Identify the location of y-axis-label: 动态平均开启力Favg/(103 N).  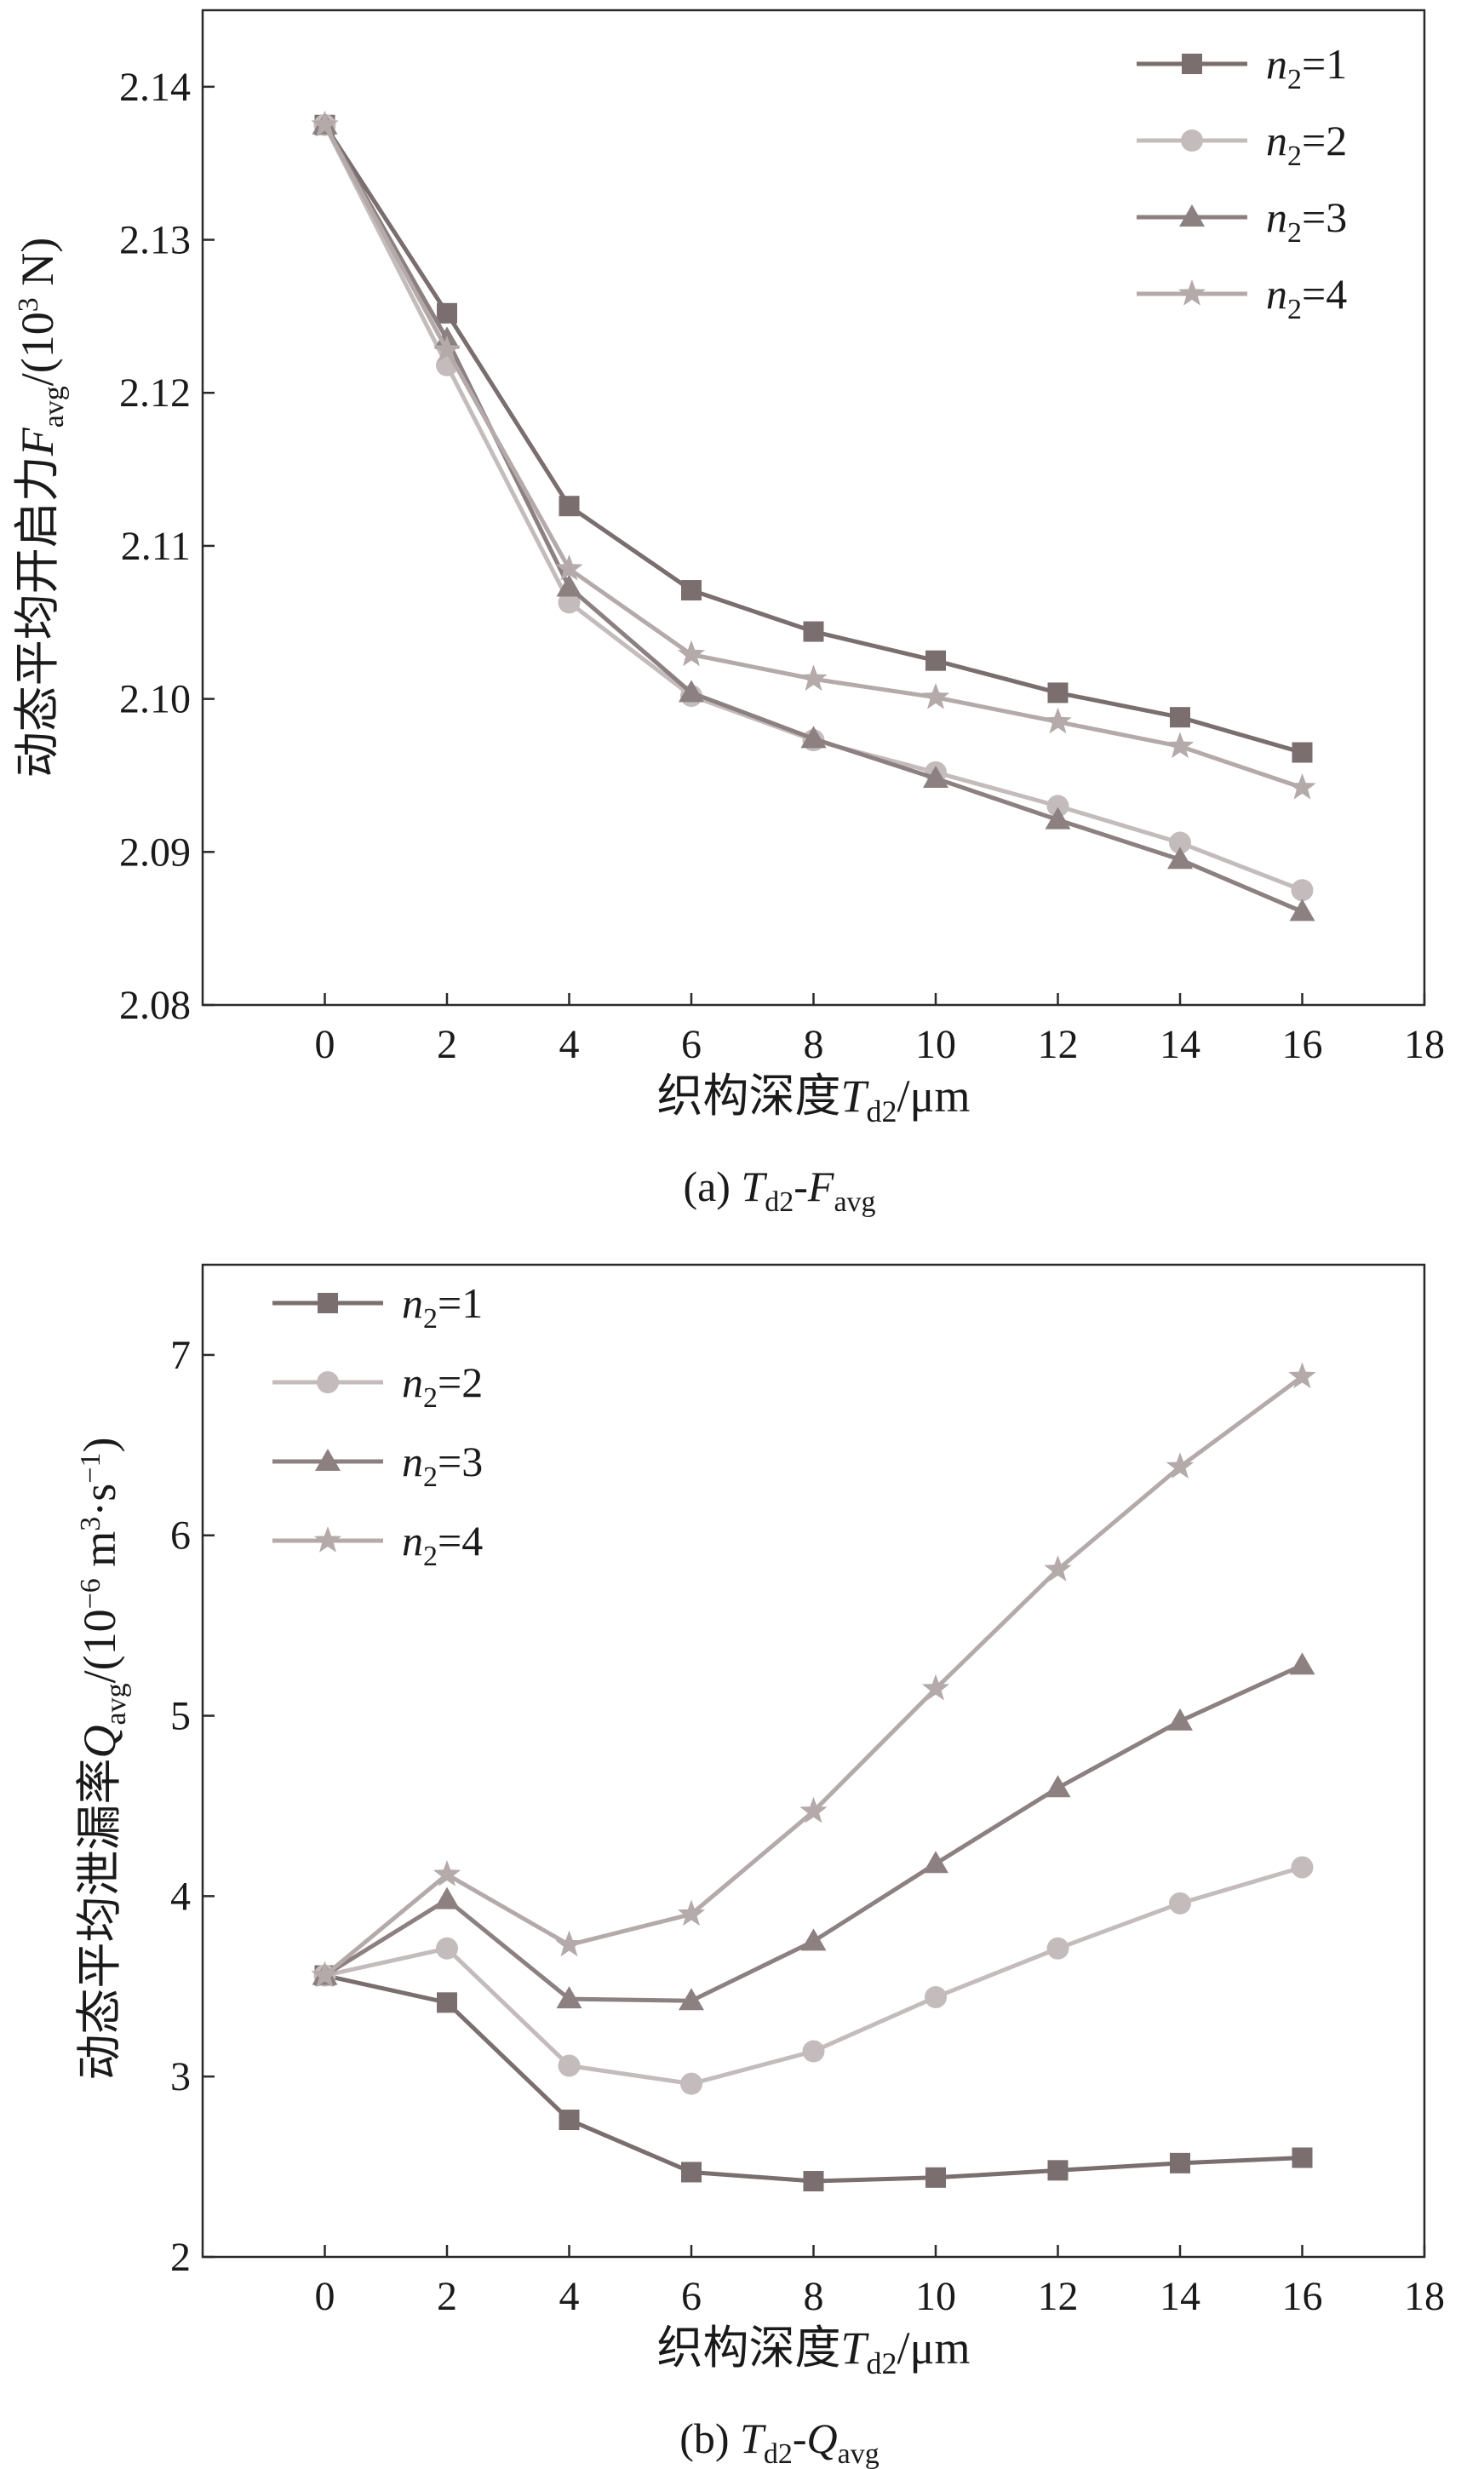
(41, 508).